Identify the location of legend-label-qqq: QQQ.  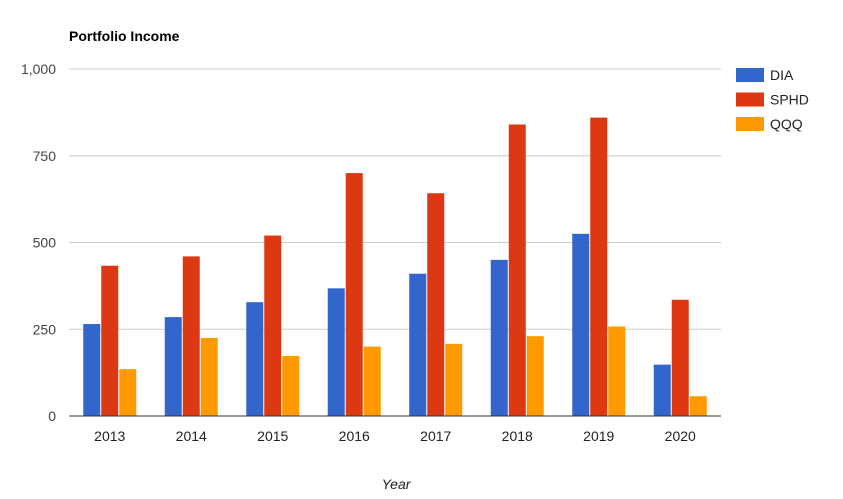
(786, 124).